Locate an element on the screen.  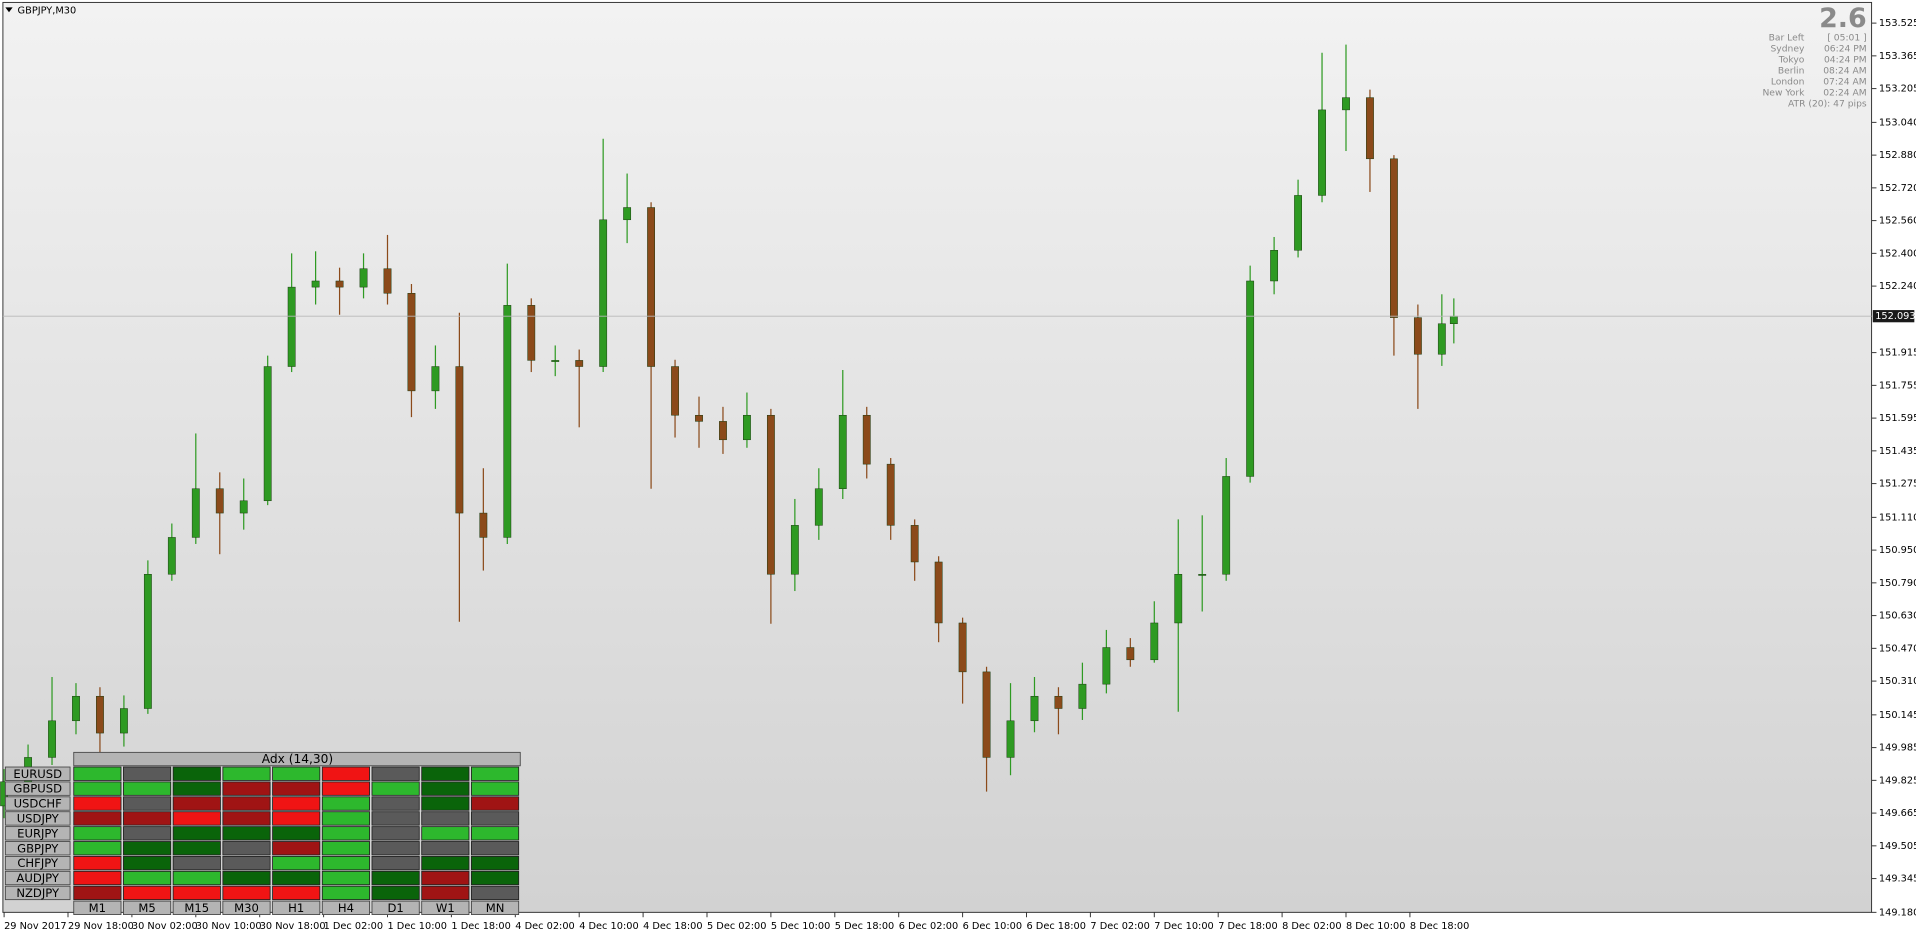
y-tick-label: 152.400 is located at coordinates (1897, 253).